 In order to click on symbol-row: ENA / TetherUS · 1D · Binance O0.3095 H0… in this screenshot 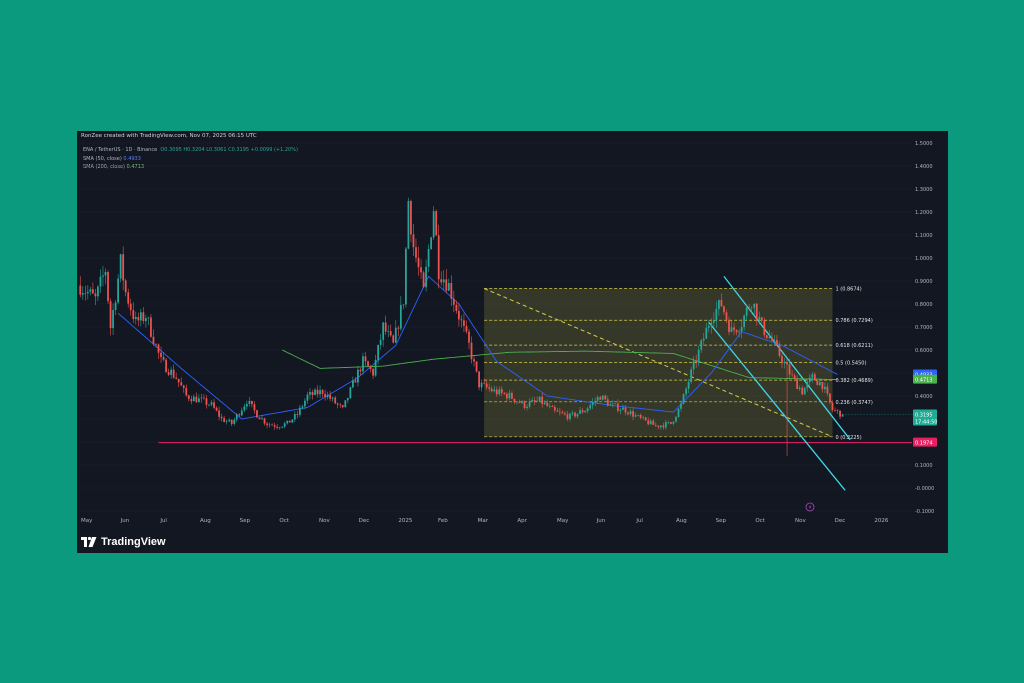, I will do `click(190, 150)`.